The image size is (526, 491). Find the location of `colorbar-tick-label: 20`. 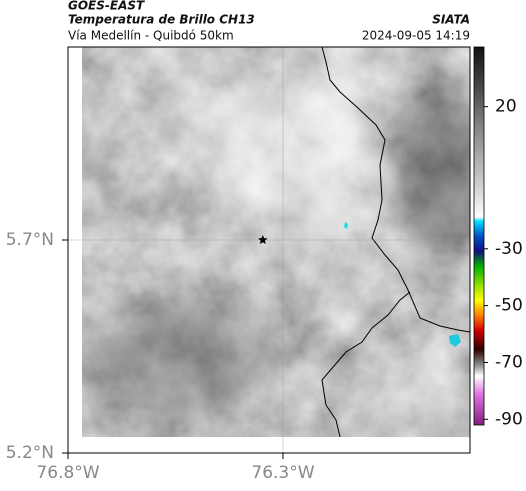

colorbar-tick-label: 20 is located at coordinates (506, 107).